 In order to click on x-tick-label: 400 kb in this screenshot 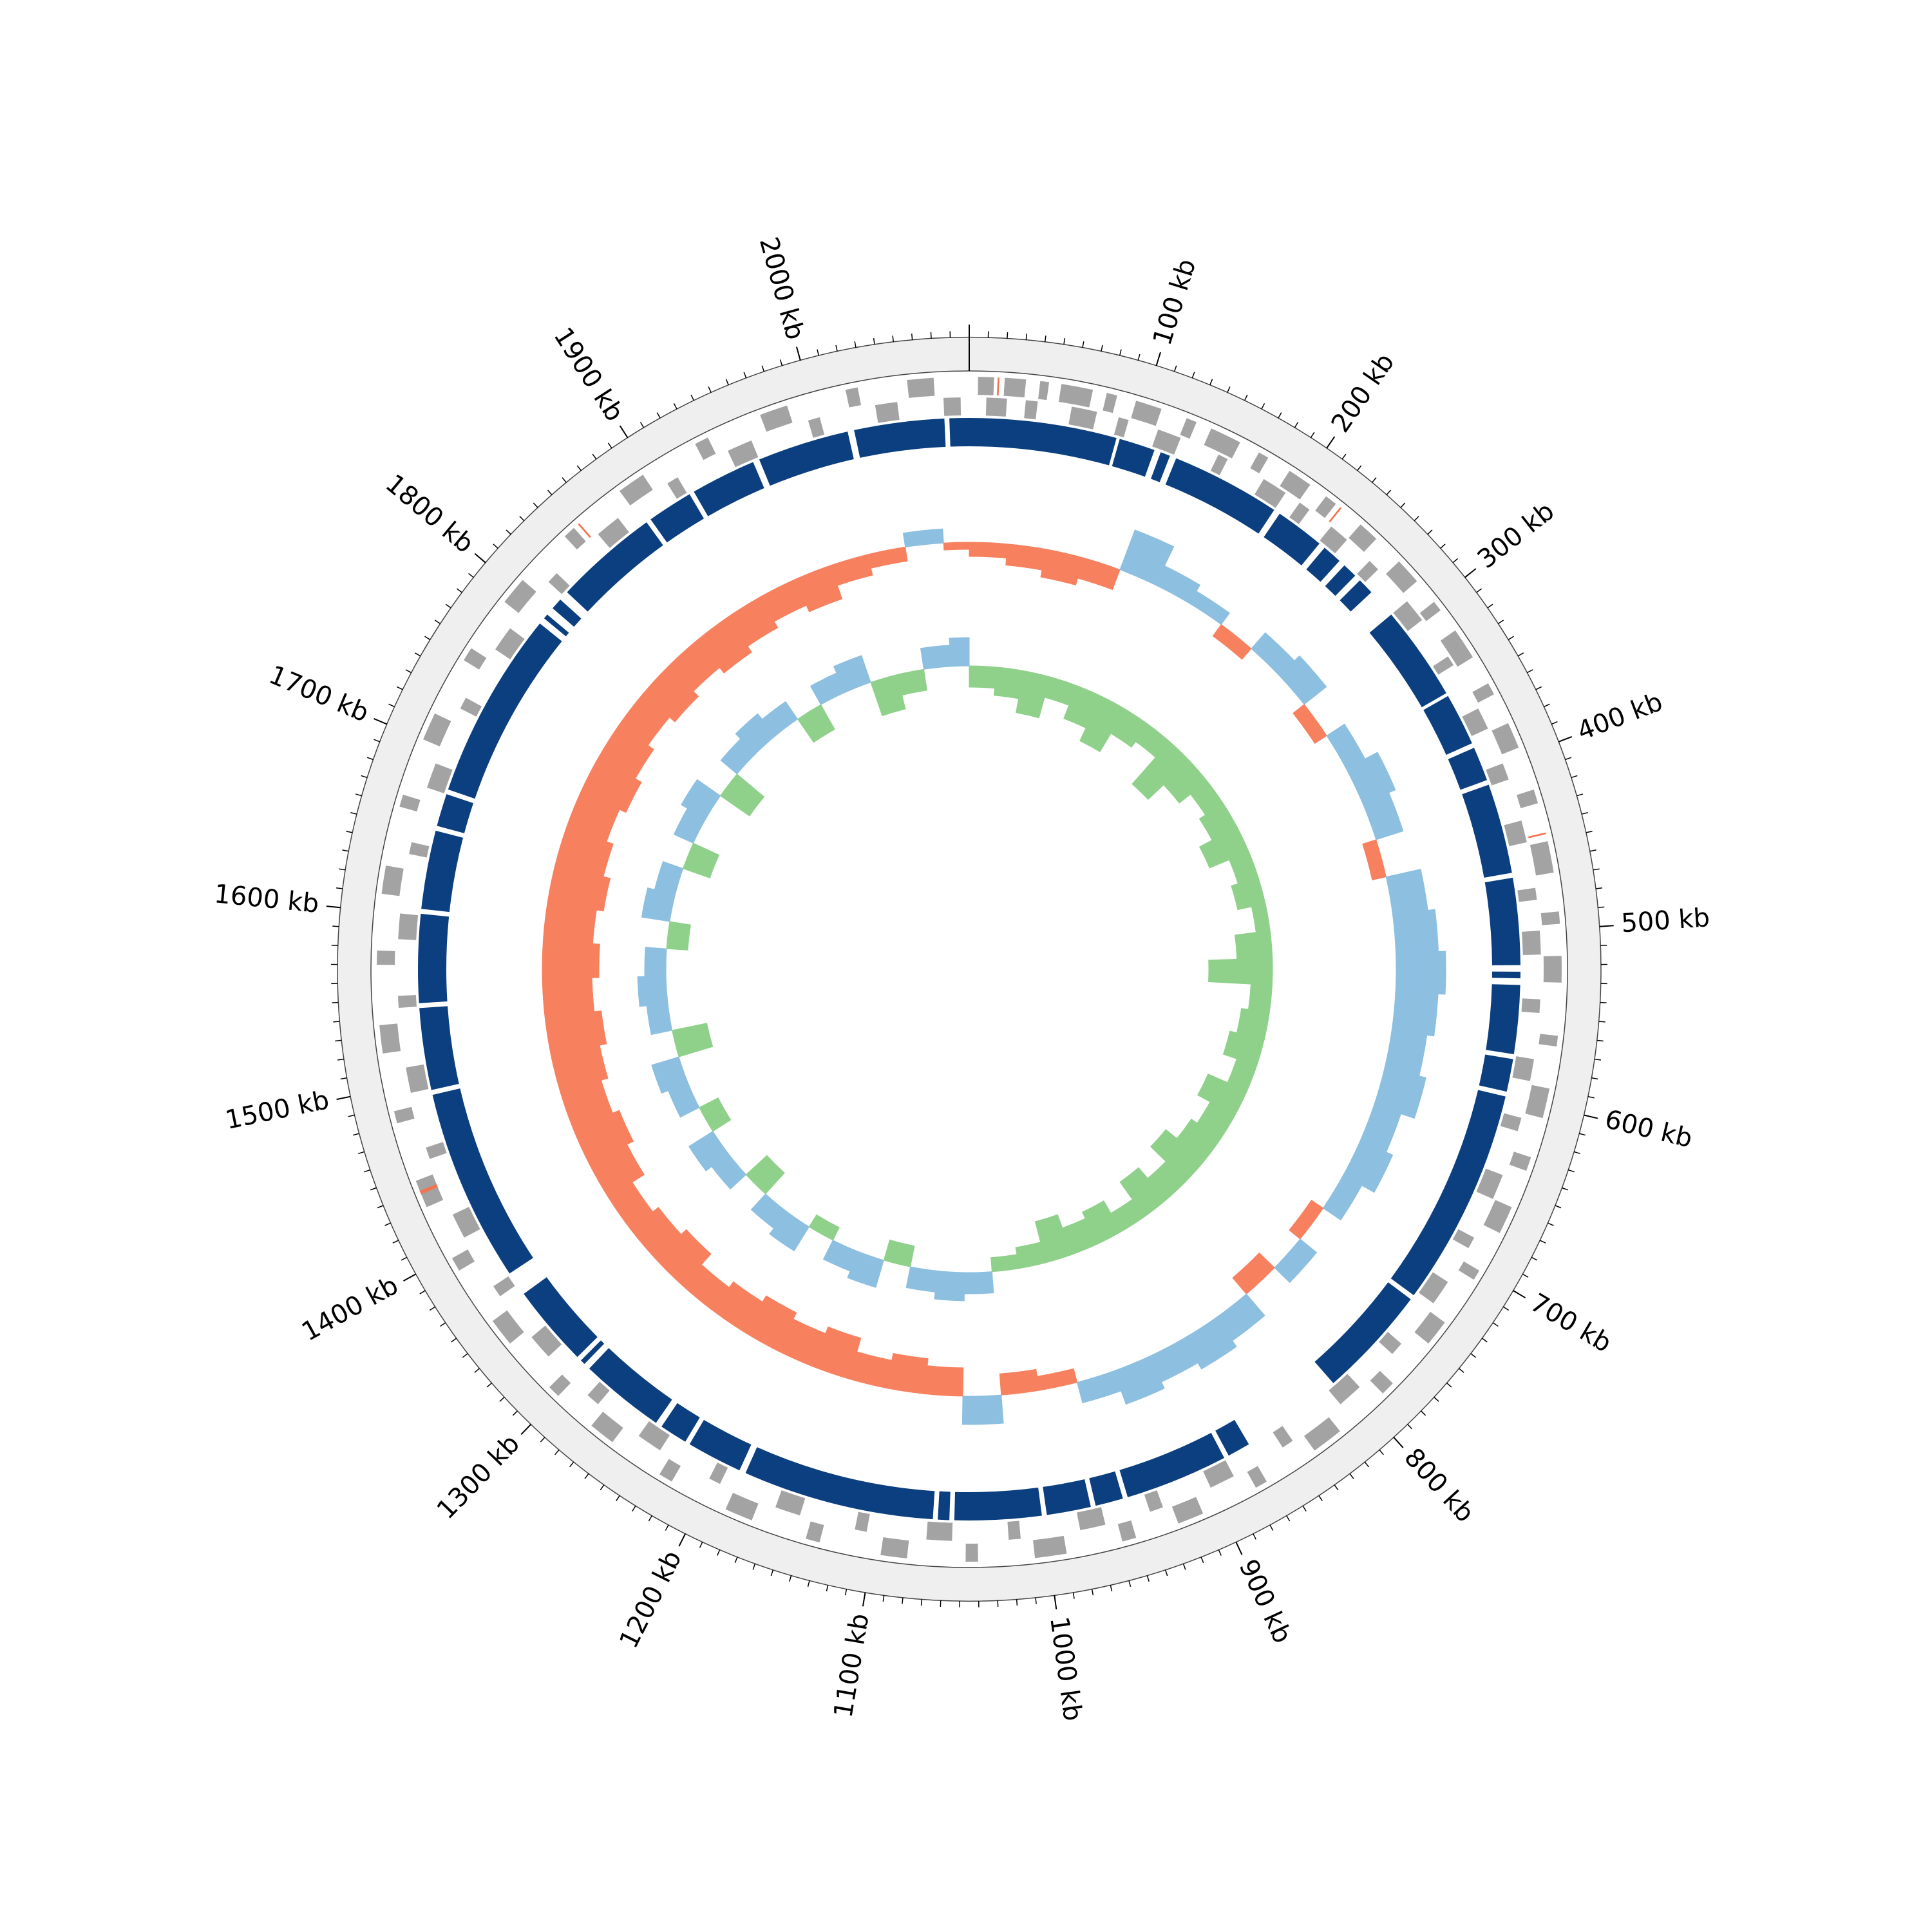, I will do `click(1620, 716)`.